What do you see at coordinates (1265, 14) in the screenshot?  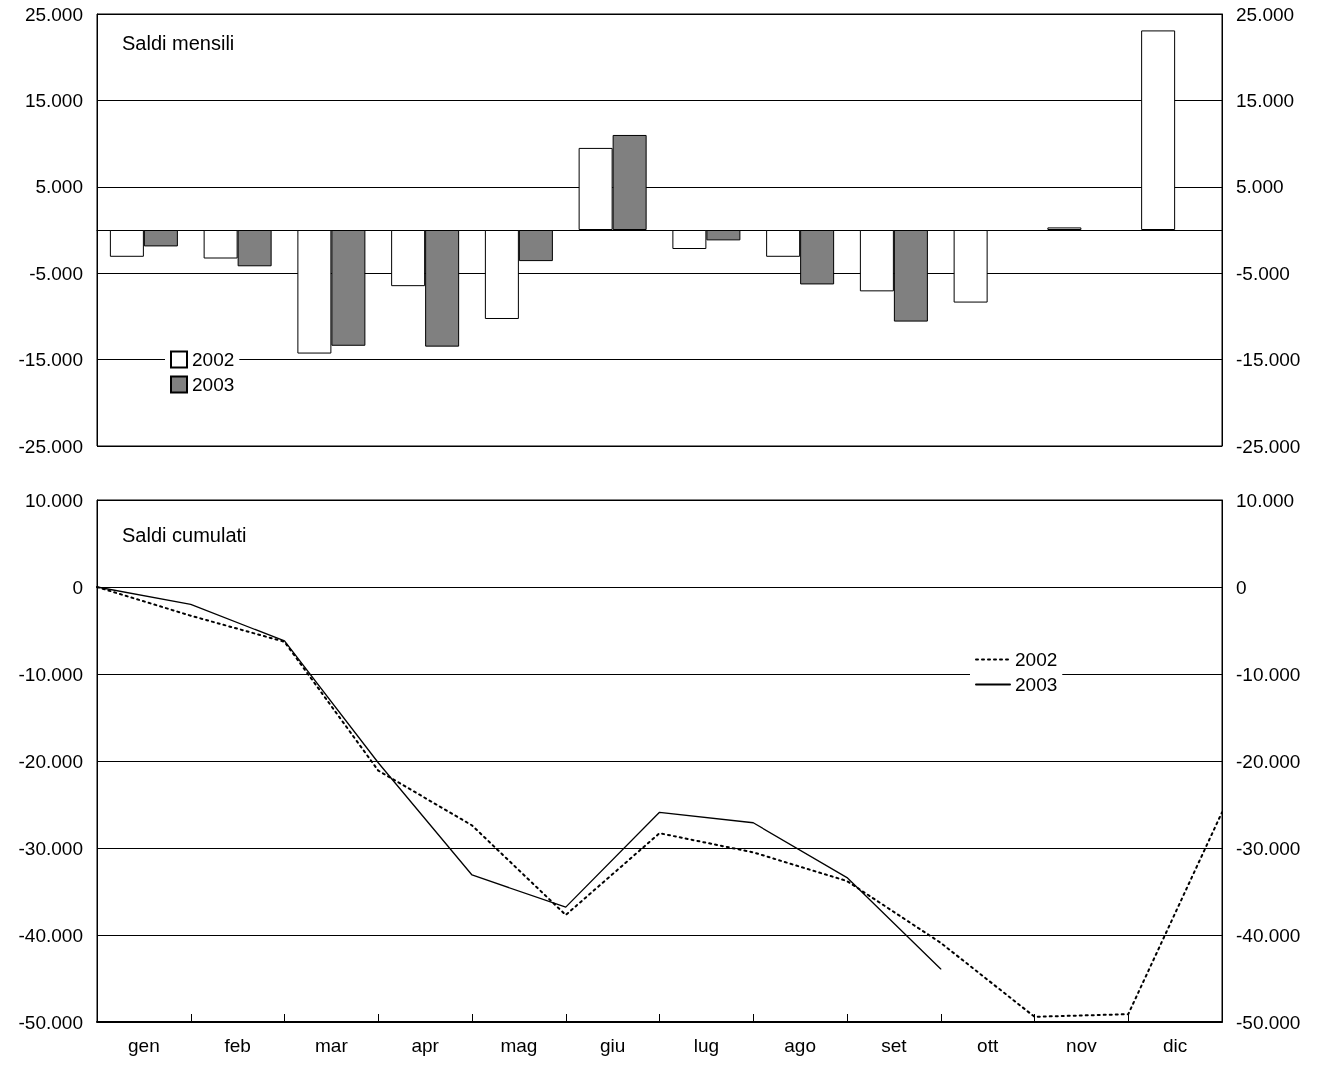 I see `y2-tick-label: 25.000` at bounding box center [1265, 14].